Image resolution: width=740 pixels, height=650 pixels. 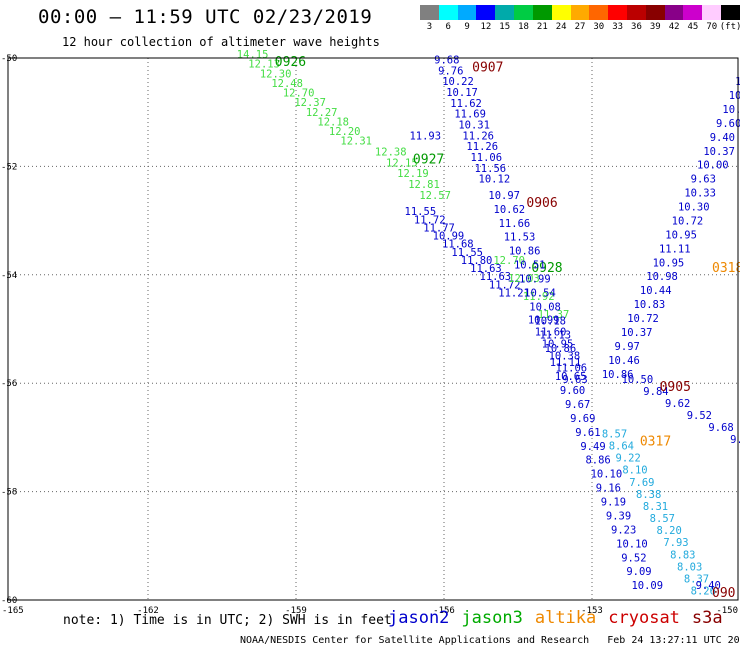 I want to click on swh-value: 10.83, so click(x=650, y=305).